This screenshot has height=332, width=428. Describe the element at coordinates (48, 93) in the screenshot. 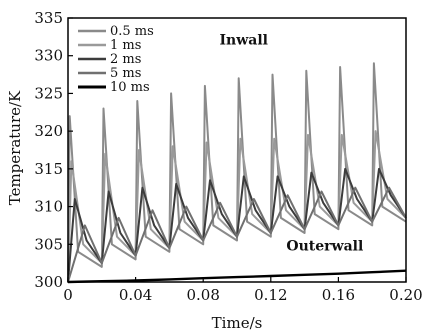

I see `y-tick-label: 325` at that location.